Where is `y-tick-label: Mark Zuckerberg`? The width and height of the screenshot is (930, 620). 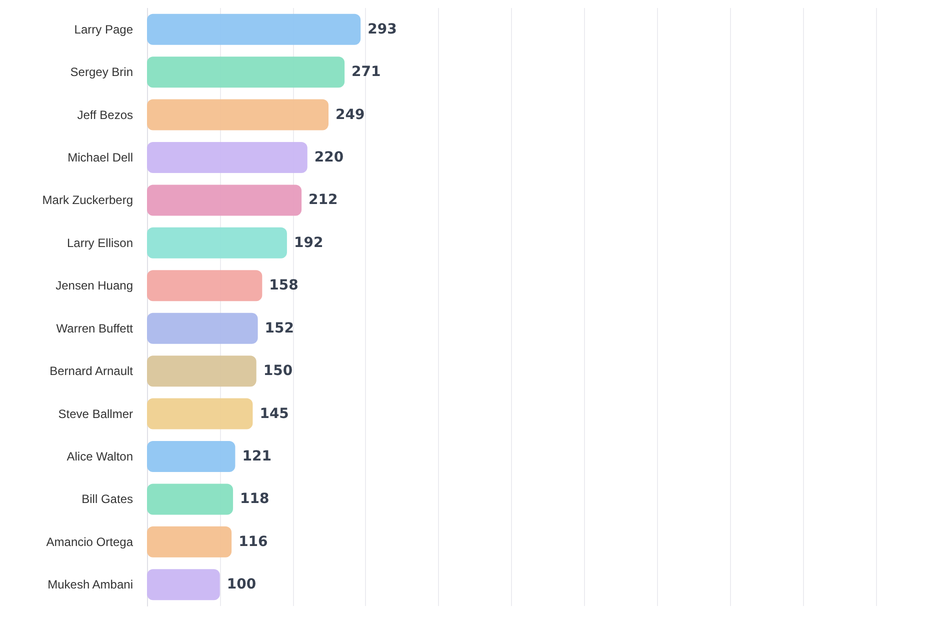 y-tick-label: Mark Zuckerberg is located at coordinates (87, 200).